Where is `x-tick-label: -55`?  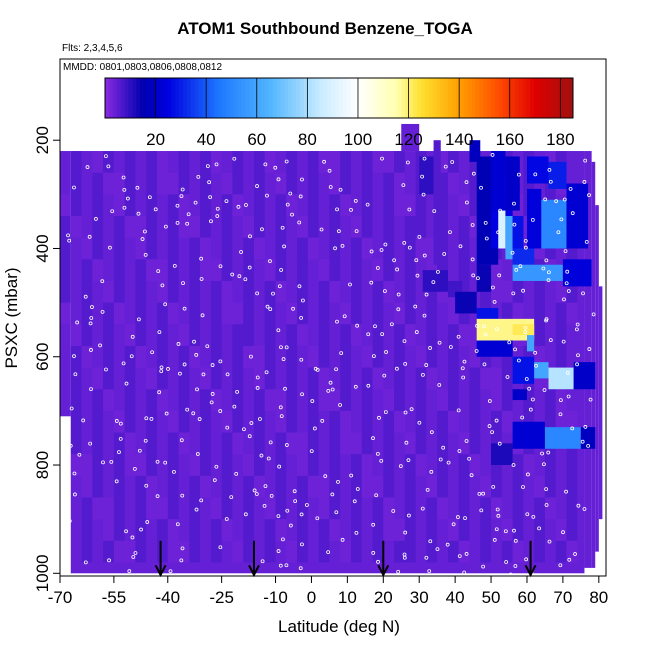 x-tick-label: -55 is located at coordinates (114, 597).